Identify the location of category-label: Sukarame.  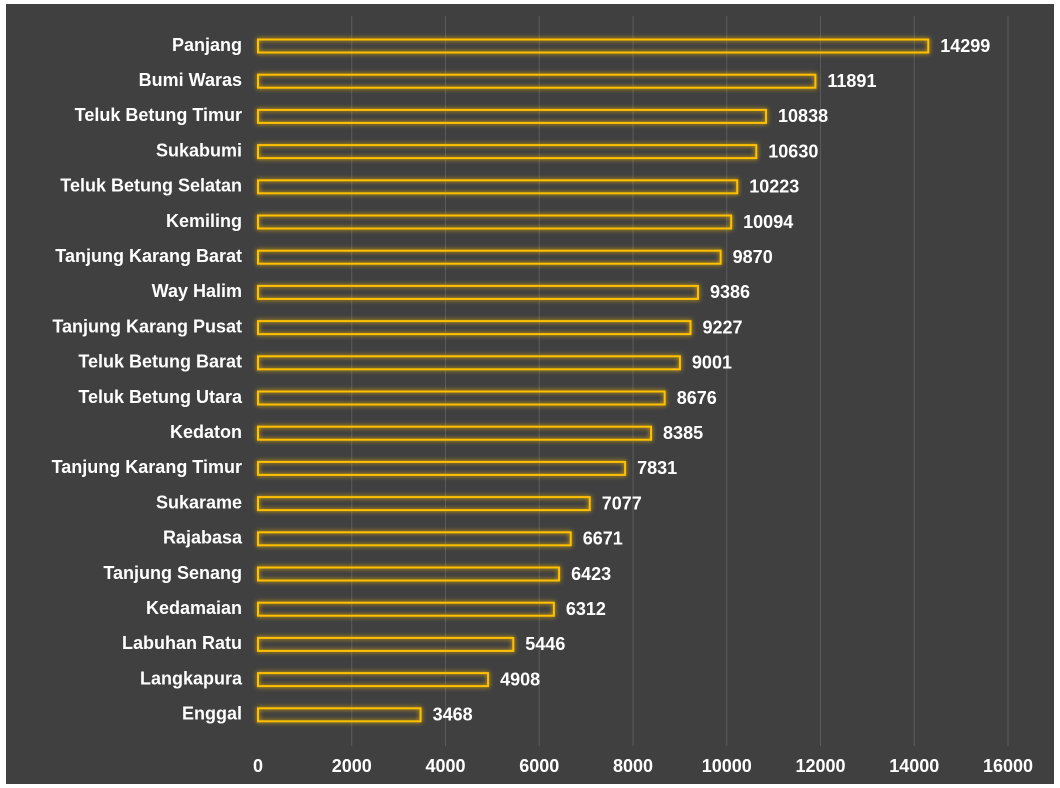
(199, 502).